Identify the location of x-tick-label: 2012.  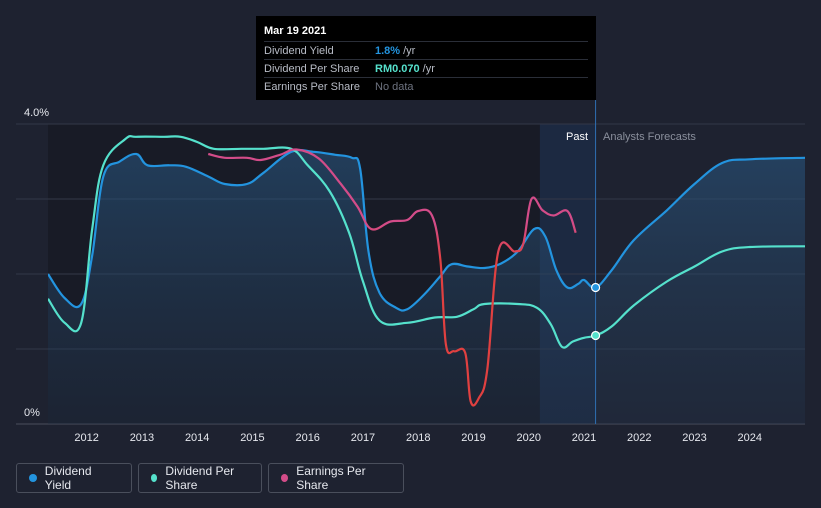
(86, 438).